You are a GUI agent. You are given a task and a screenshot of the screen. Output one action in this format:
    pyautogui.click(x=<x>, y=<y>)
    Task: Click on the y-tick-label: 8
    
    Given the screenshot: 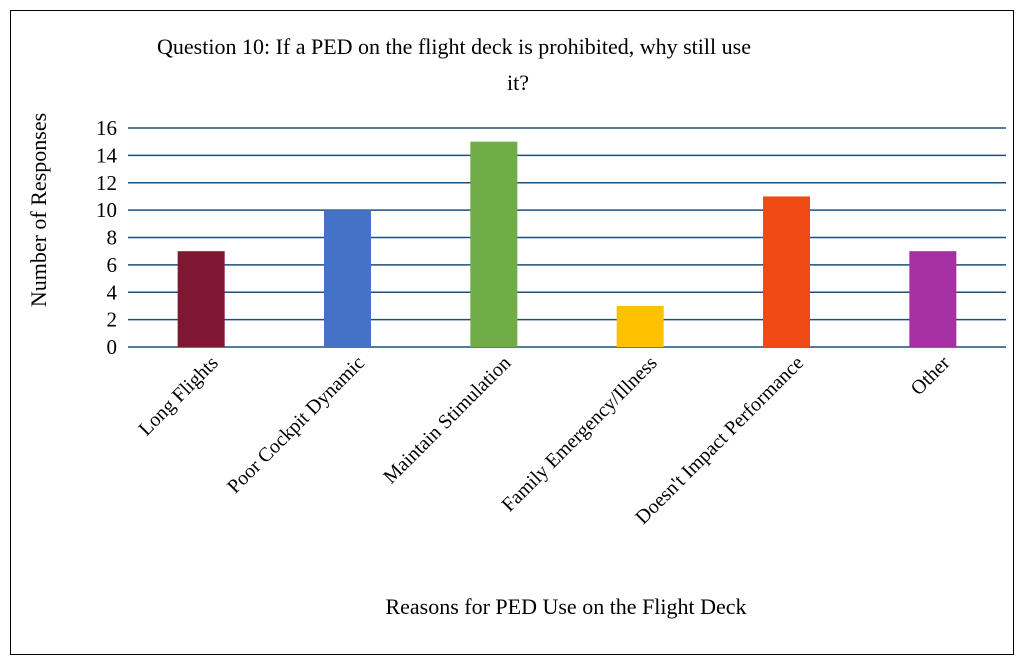 What is the action you would take?
    pyautogui.click(x=112, y=238)
    